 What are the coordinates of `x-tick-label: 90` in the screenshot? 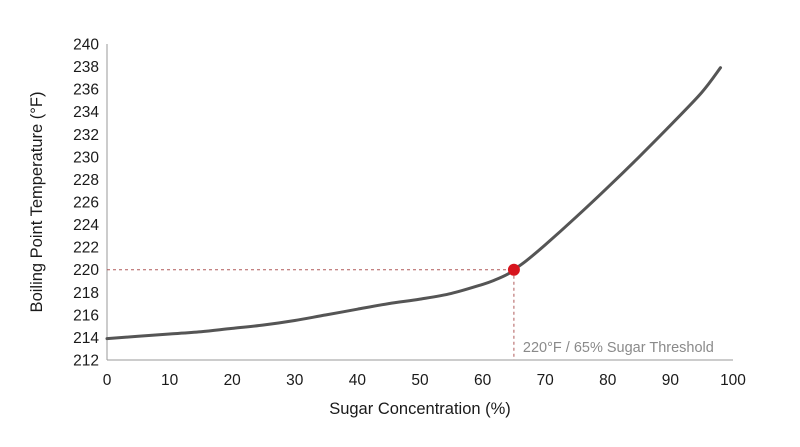 It's located at (671, 380).